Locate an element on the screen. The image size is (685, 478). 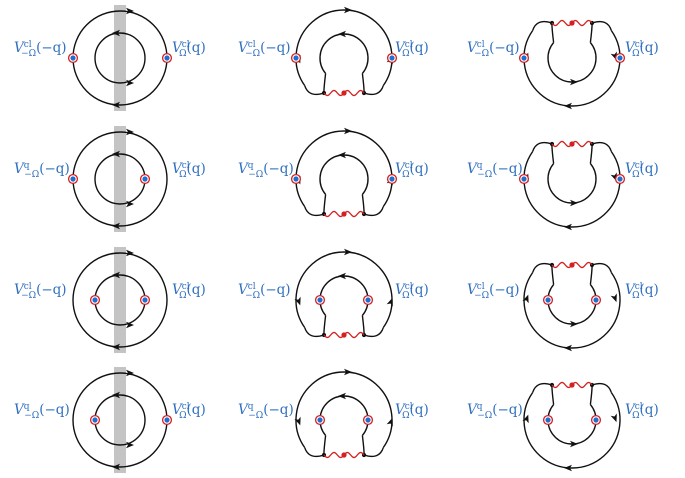
label-pair-r3-c3: Vcl −Ω(−q) Vcl Ω(q) is located at coordinates (563, 291).